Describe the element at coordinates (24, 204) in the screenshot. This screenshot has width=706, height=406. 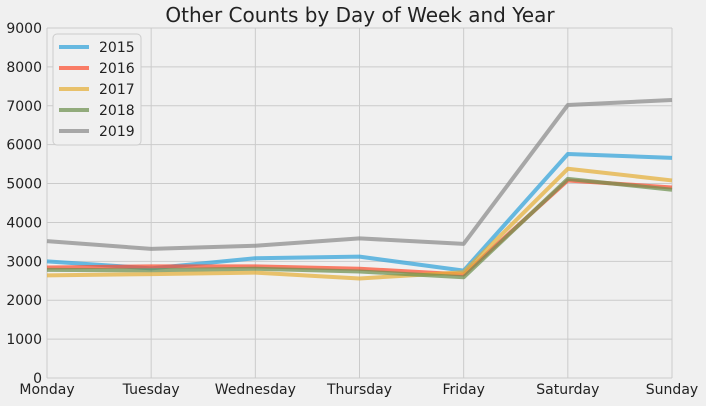
I see `y-tick-labels: 0 1000 2000 3000 4000 5000 6000 7000 8000 9000` at that location.